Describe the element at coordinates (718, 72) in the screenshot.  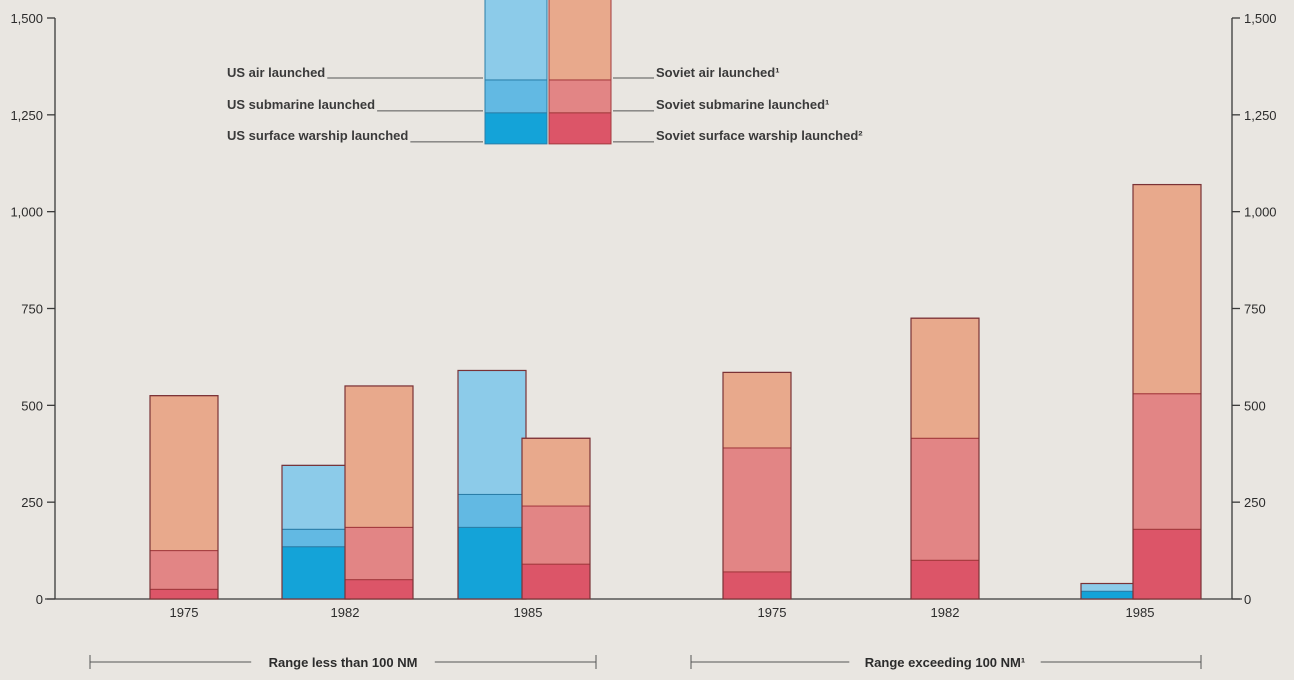
I see `legend-label-soviet: Soviet air launched¹` at that location.